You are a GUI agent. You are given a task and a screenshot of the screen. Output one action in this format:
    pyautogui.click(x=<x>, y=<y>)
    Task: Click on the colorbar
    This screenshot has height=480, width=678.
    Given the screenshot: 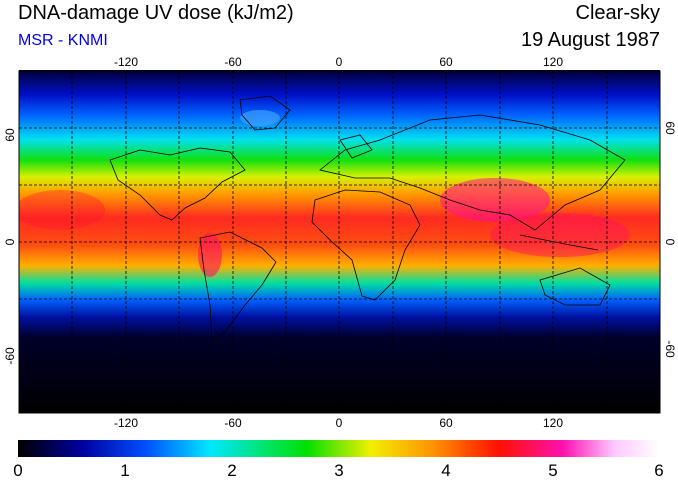 What is the action you would take?
    pyautogui.click(x=338, y=448)
    